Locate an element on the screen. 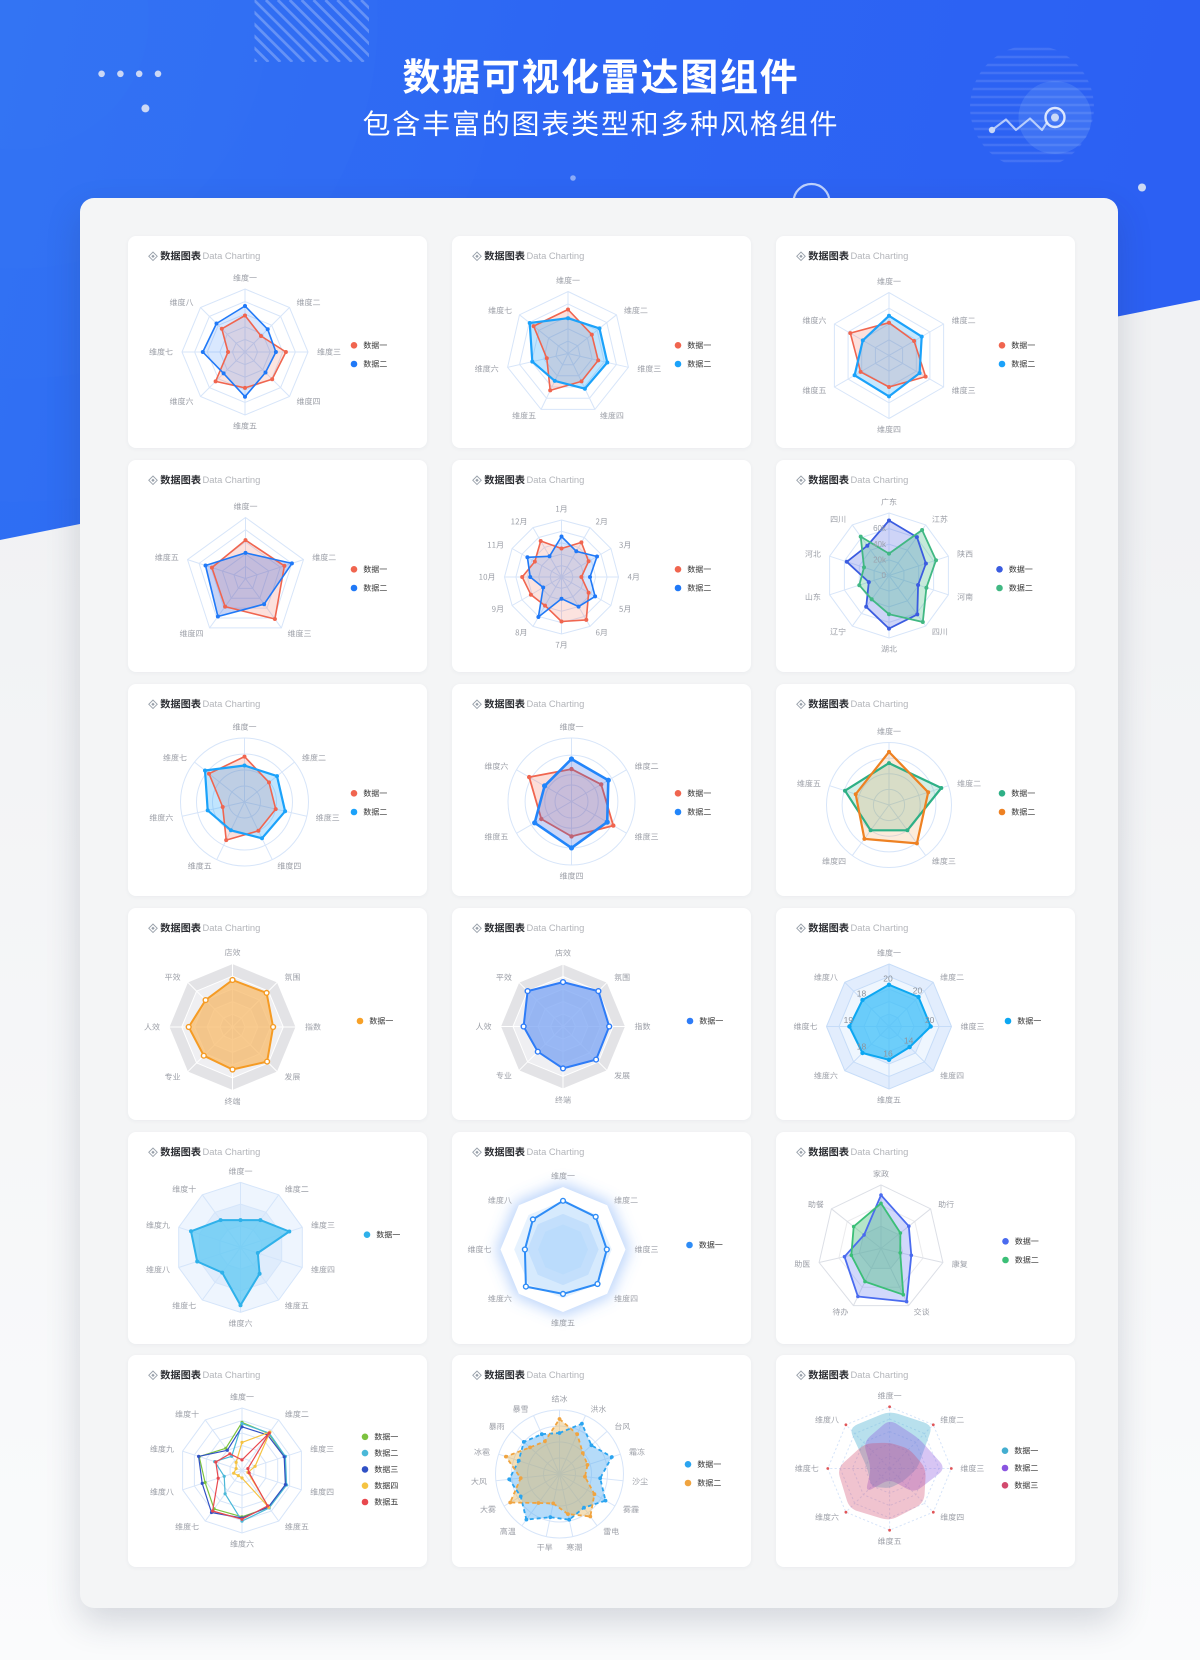 Image resolution: width=1200 pixels, height=1660 pixels. svg-text: 20k is located at coordinates (880, 559).